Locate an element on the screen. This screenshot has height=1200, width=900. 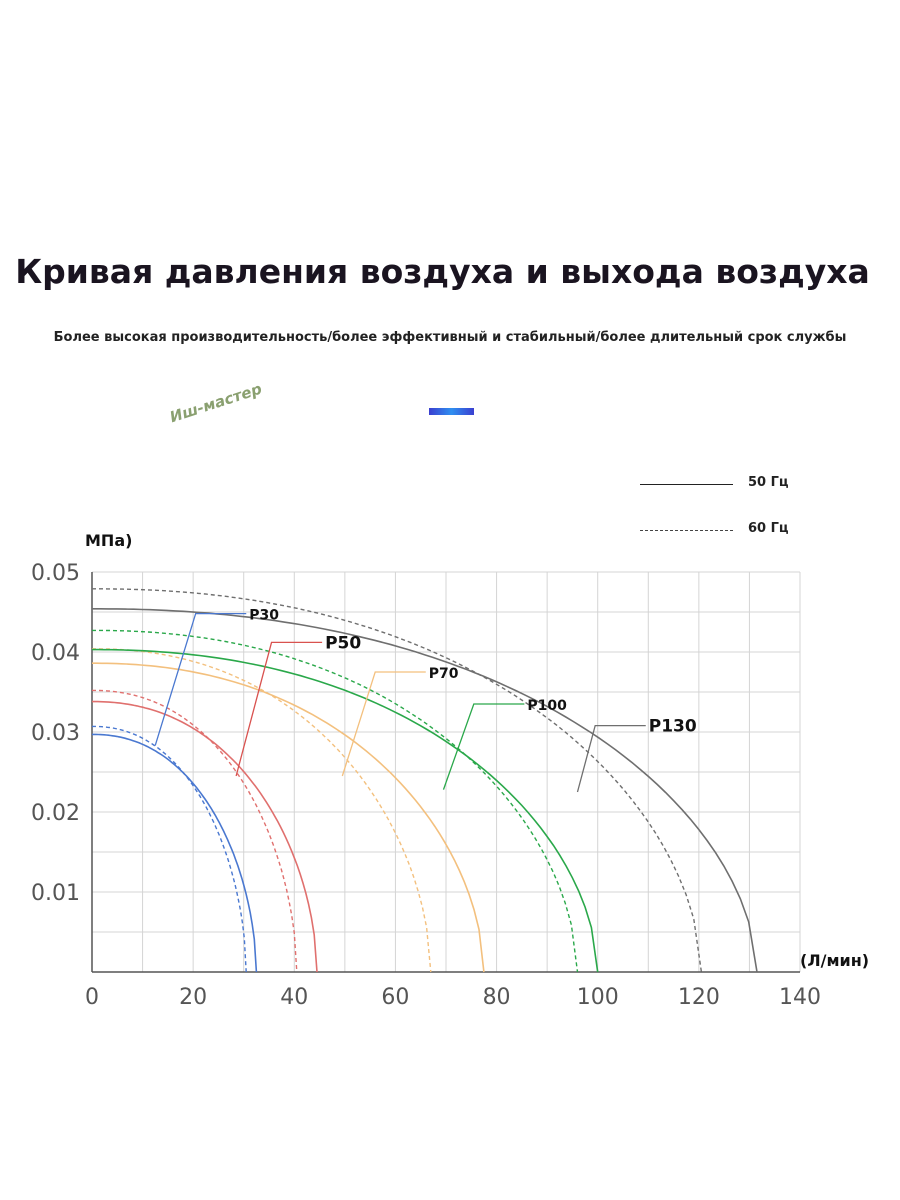
callout-line-p130 is located at coordinates (611, 758).